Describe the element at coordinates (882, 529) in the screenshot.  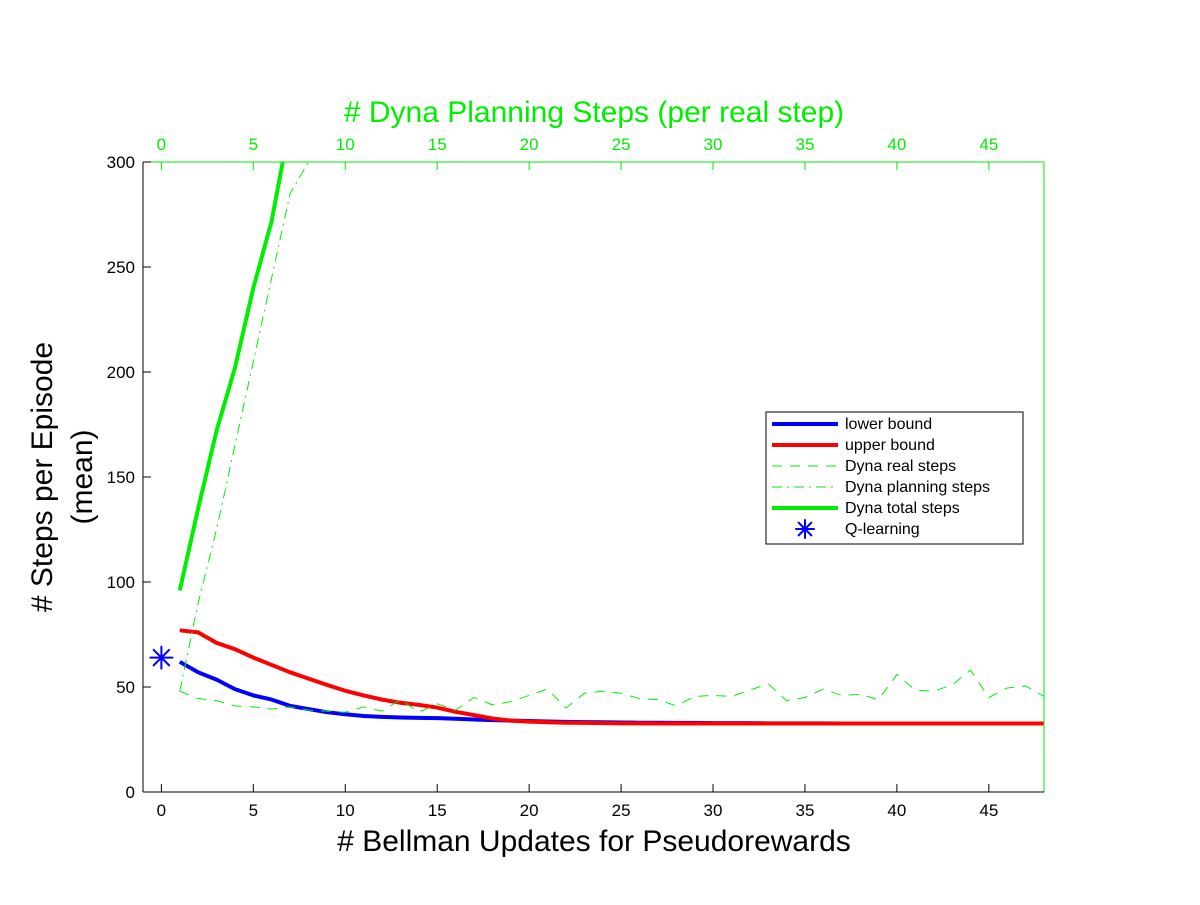
I see `legend-label: Q-learning` at that location.